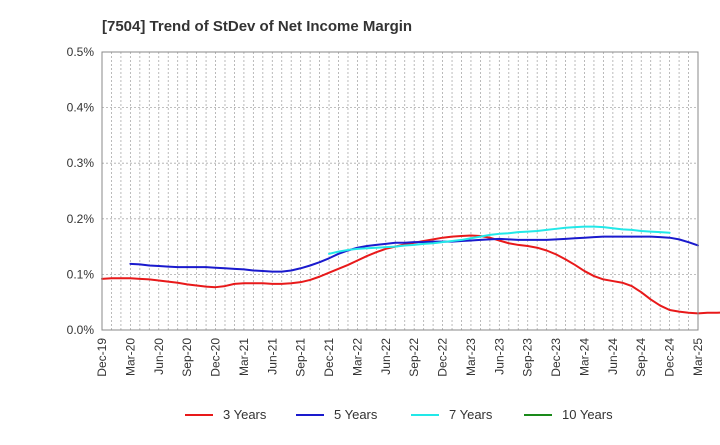 Image resolution: width=720 pixels, height=445 pixels. Describe the element at coordinates (471, 357) in the screenshot. I see `x-tick-label: Mar-23` at that location.